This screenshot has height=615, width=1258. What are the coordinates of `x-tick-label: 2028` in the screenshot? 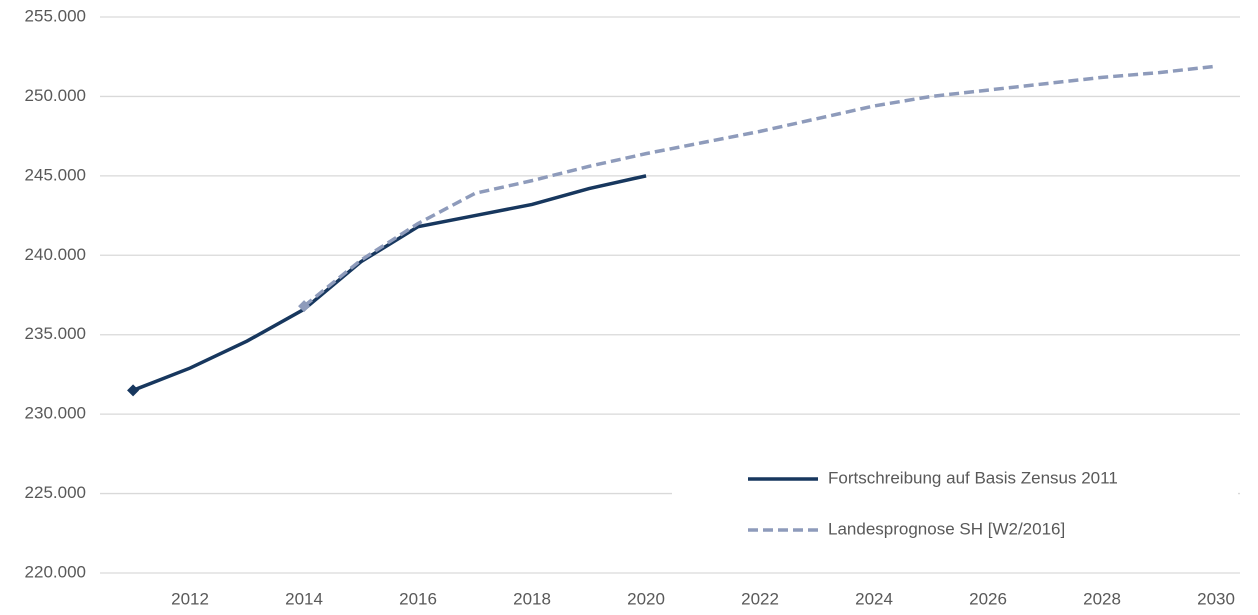 It's located at (1102, 598).